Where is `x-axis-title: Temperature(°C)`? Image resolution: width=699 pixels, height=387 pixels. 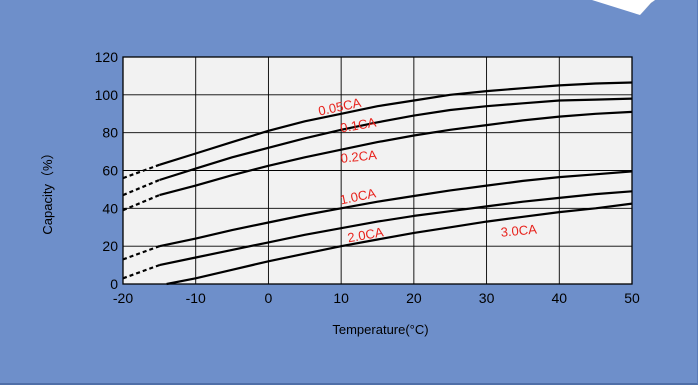 x-axis-title: Temperature(°C) is located at coordinates (380, 329).